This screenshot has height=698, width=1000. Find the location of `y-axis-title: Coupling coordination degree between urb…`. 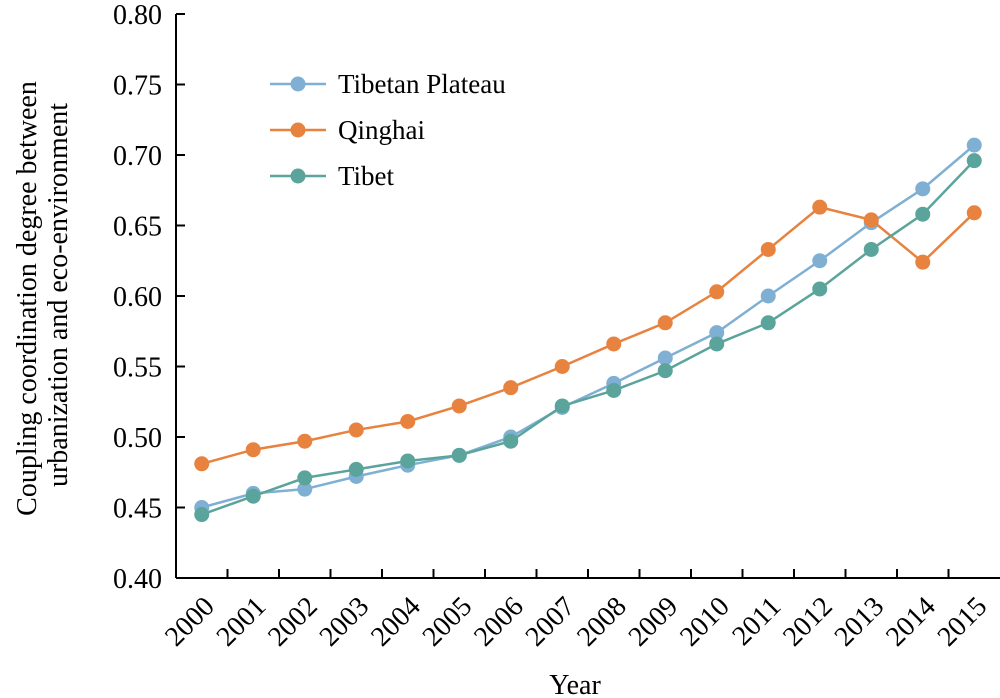

y-axis-title: Coupling coordination degree between urb… is located at coordinates (43, 295).